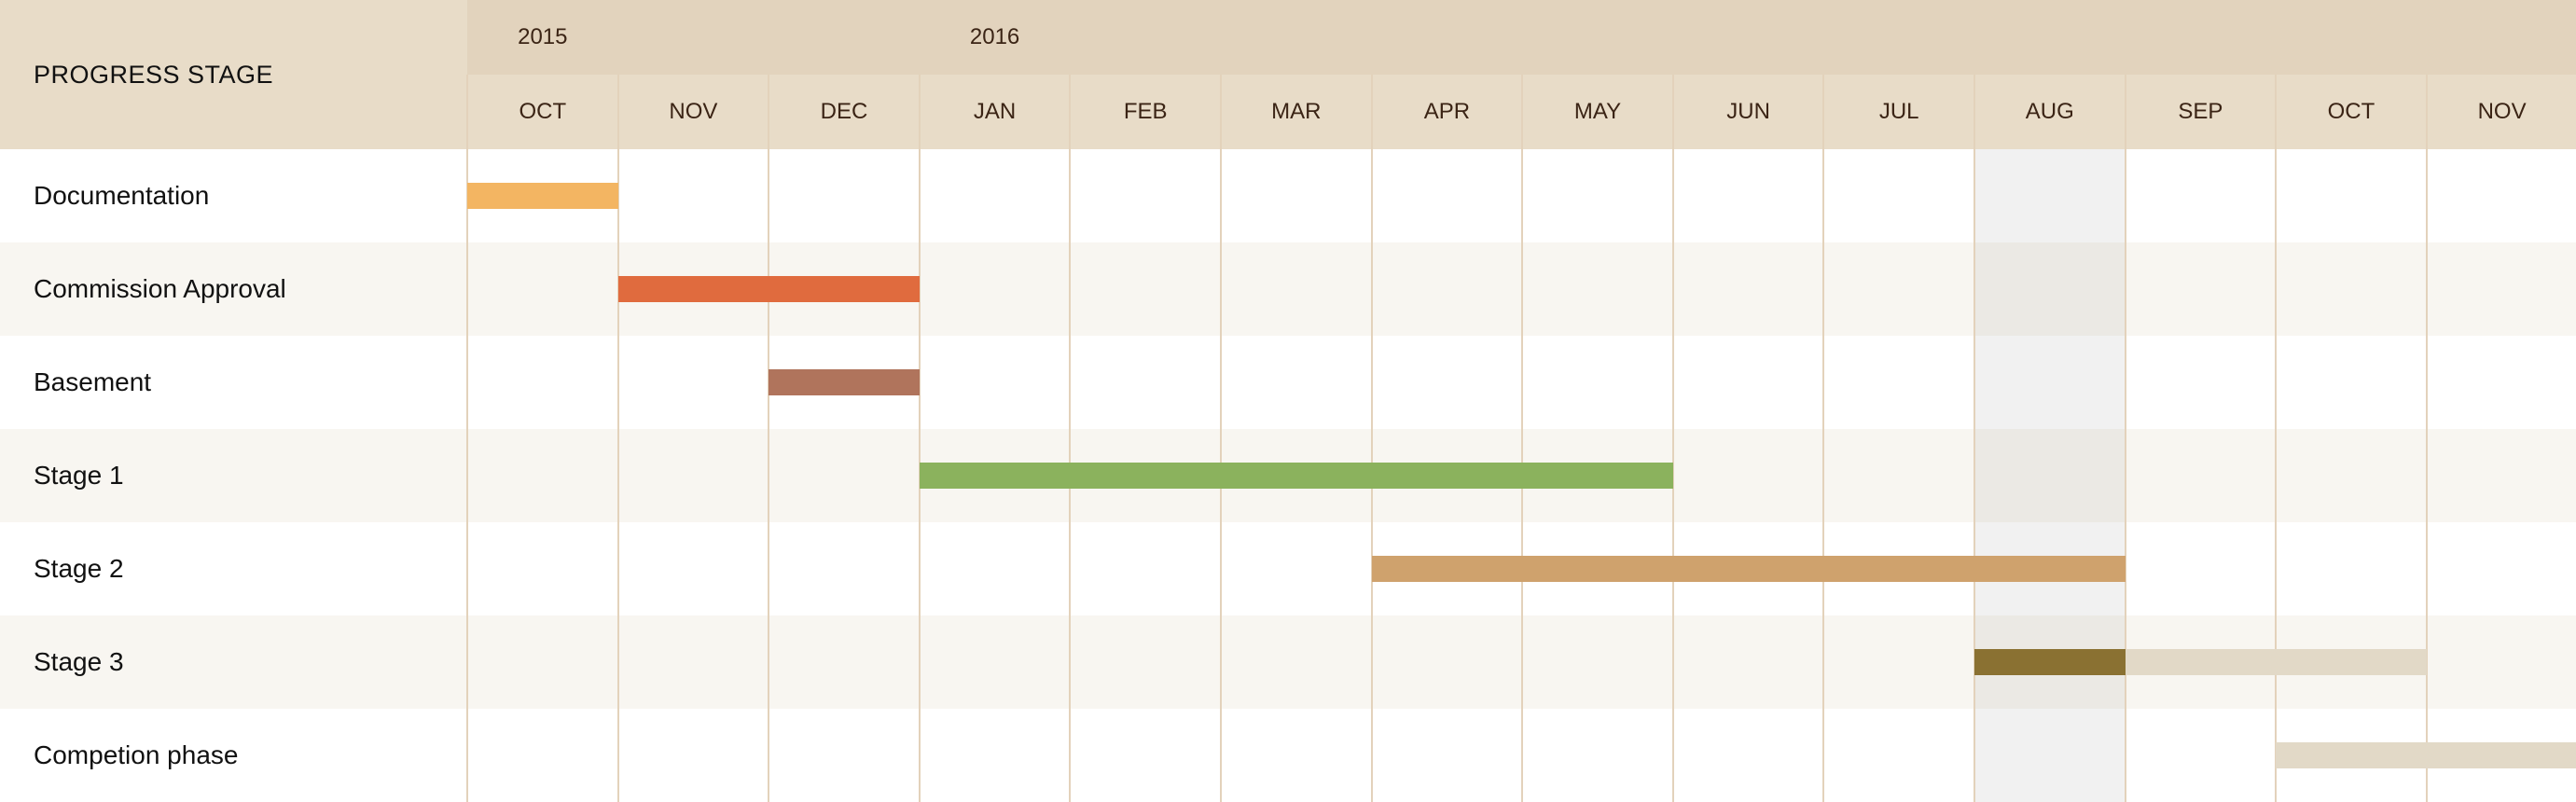  What do you see at coordinates (2049, 112) in the screenshot?
I see `month-label: AUG` at bounding box center [2049, 112].